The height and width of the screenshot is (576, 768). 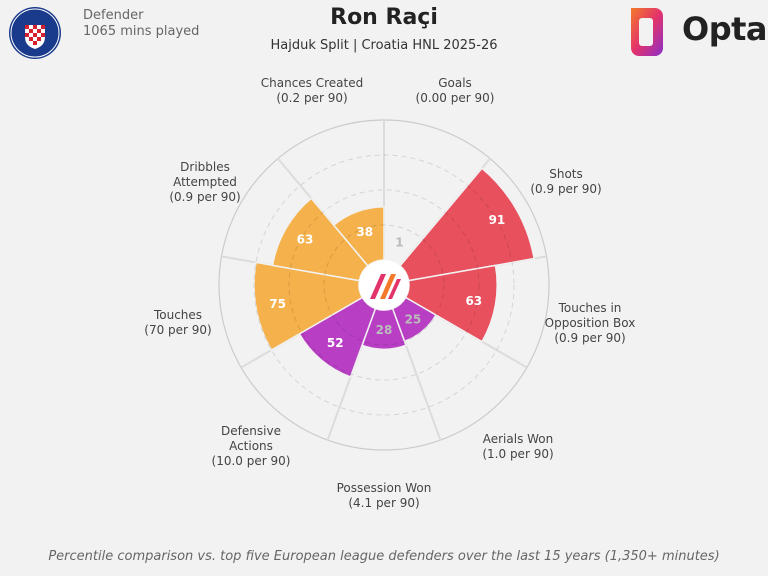 I want to click on label-touches: Touches (70 per 90), so click(x=178, y=322).